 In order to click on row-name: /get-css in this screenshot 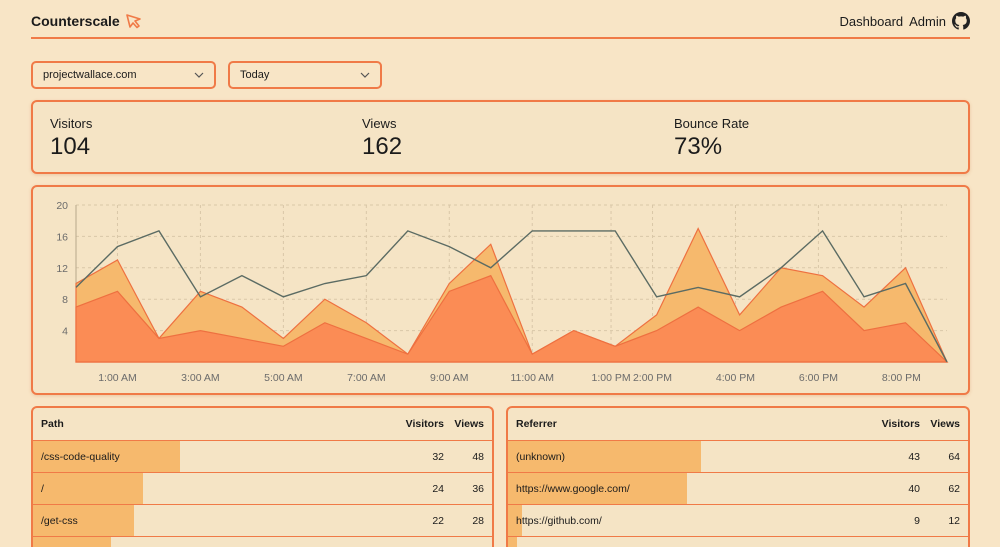, I will do `click(59, 520)`.